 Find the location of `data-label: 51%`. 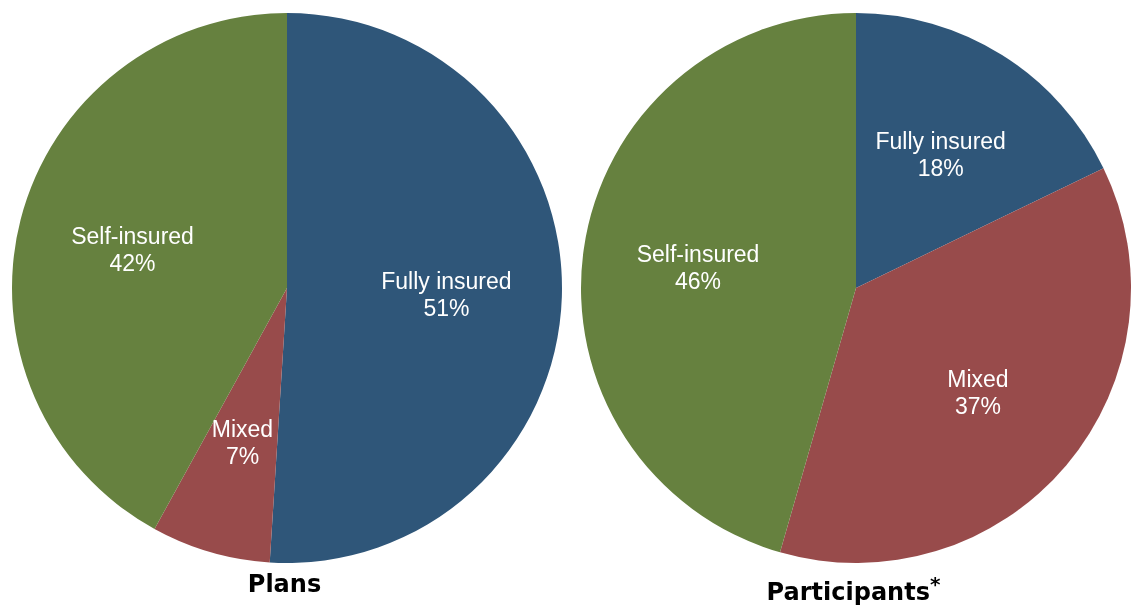

data-label: 51% is located at coordinates (446, 308).